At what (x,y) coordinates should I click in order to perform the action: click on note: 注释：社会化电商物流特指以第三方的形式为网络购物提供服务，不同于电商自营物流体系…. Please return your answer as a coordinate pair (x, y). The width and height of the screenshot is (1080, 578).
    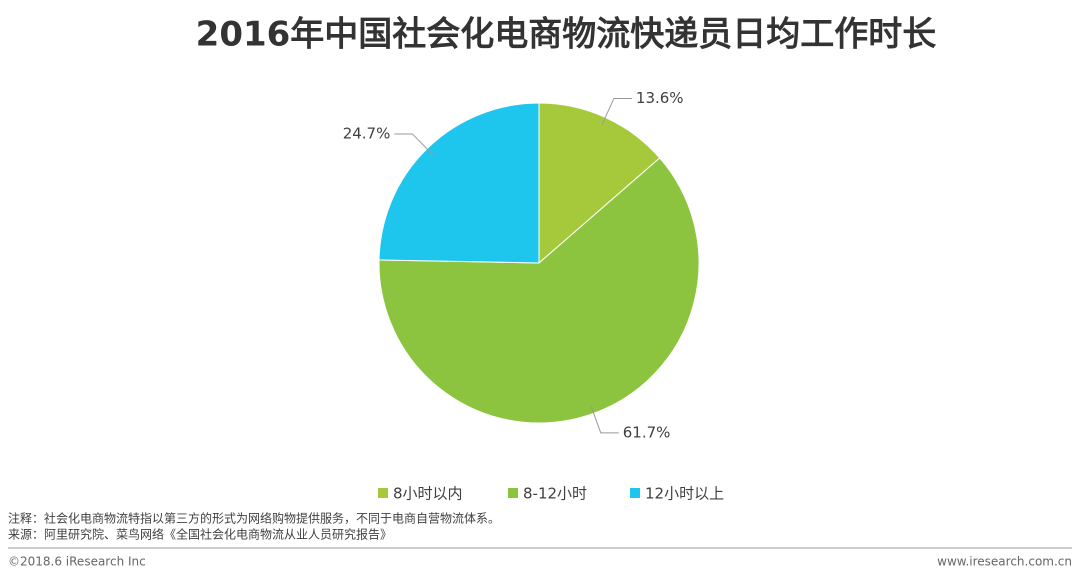
    Looking at the image, I should click on (254, 518).